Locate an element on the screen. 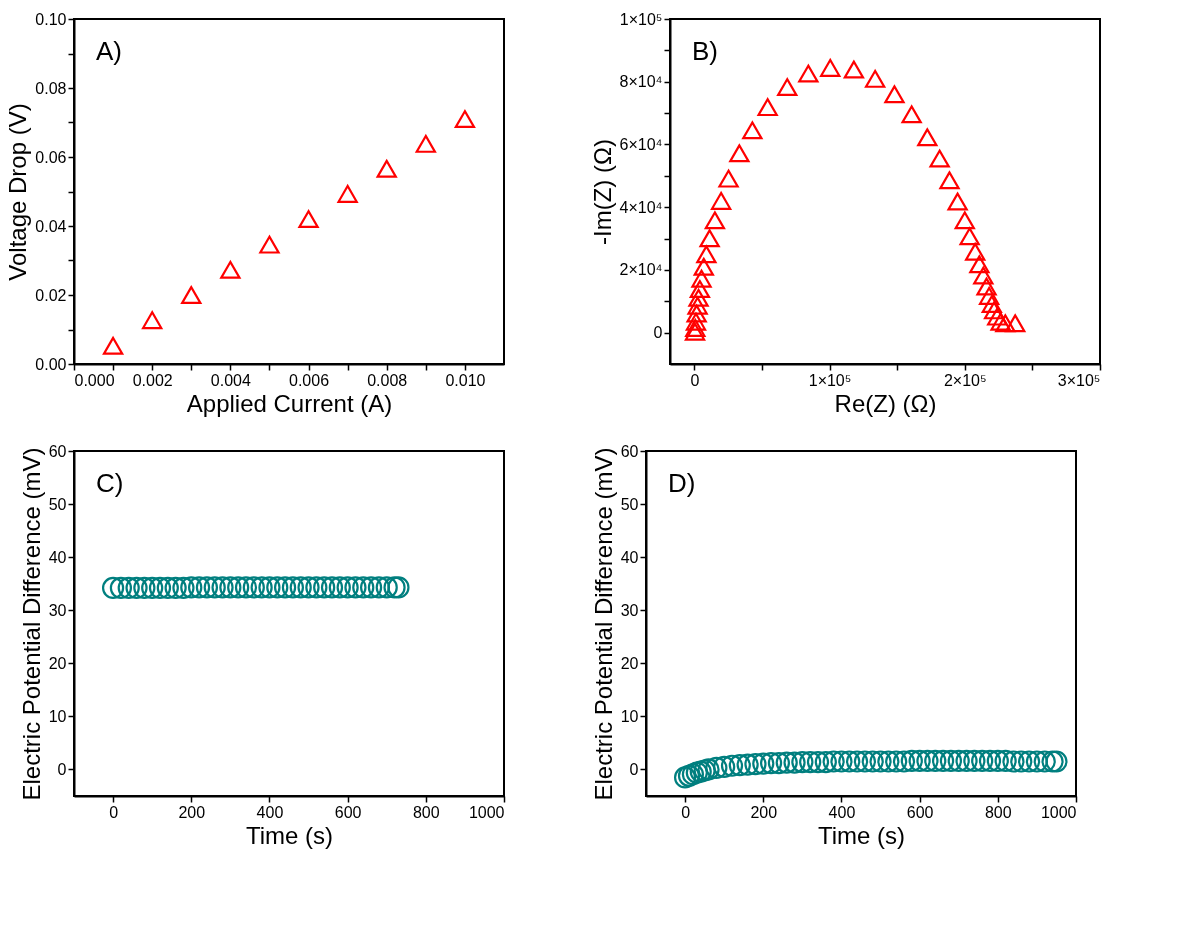 The height and width of the screenshot is (930, 1190). y-tick-label: 4×10⁴ is located at coordinates (641, 207).